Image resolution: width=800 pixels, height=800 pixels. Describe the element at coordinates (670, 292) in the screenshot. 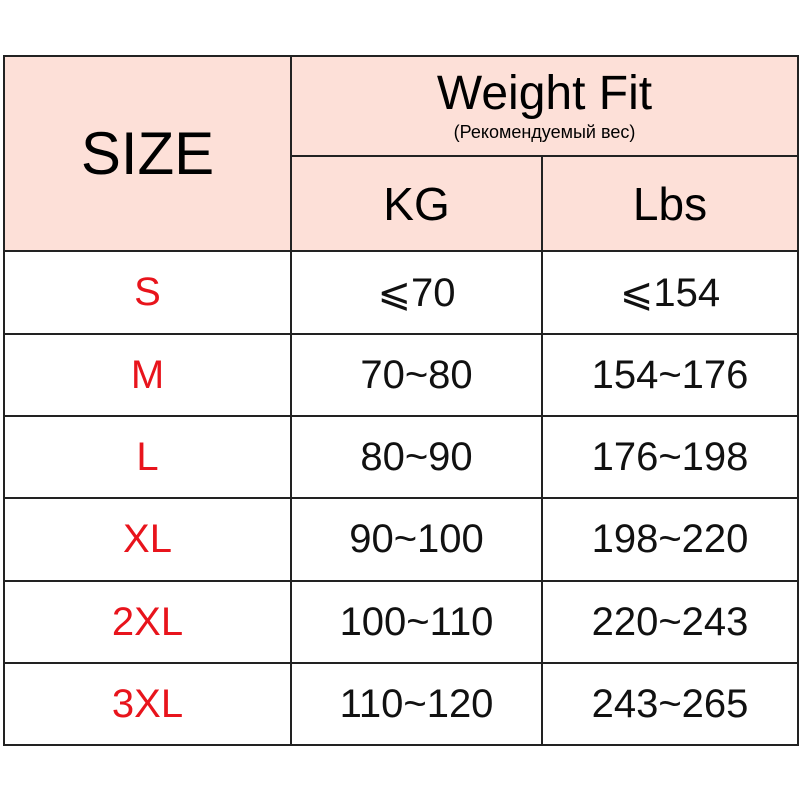

I see `lbs-cell: ⩽154` at that location.